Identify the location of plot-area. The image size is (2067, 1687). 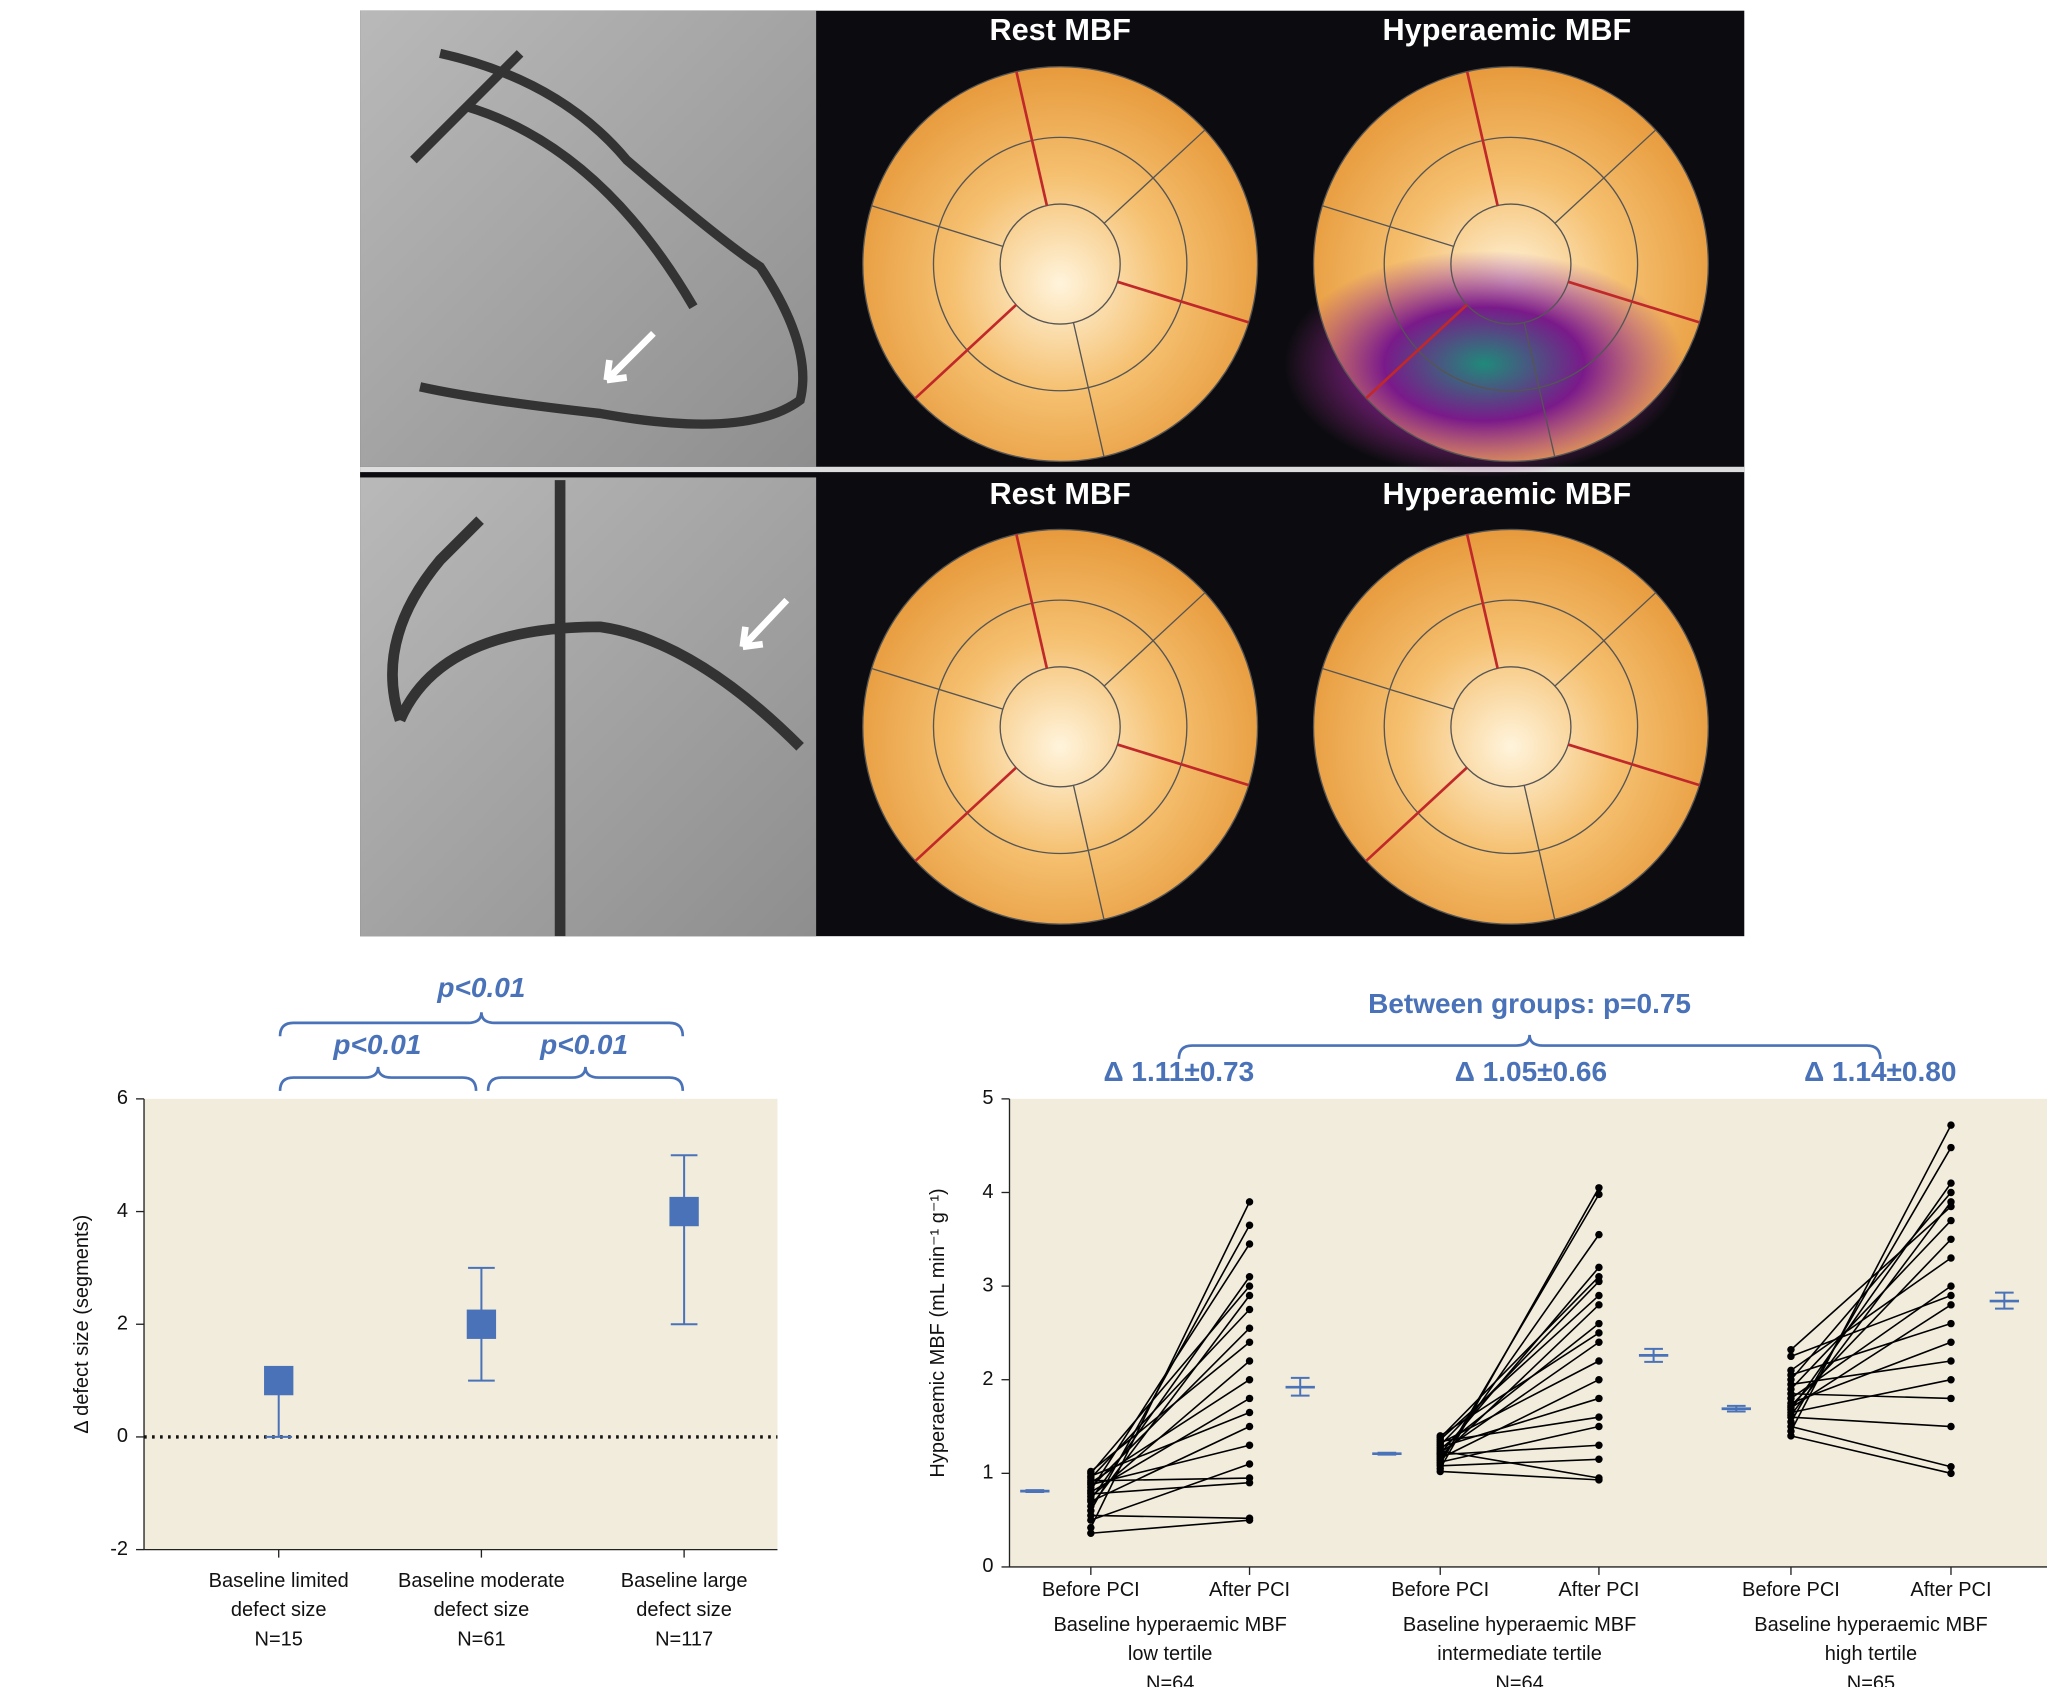
(1528, 1332).